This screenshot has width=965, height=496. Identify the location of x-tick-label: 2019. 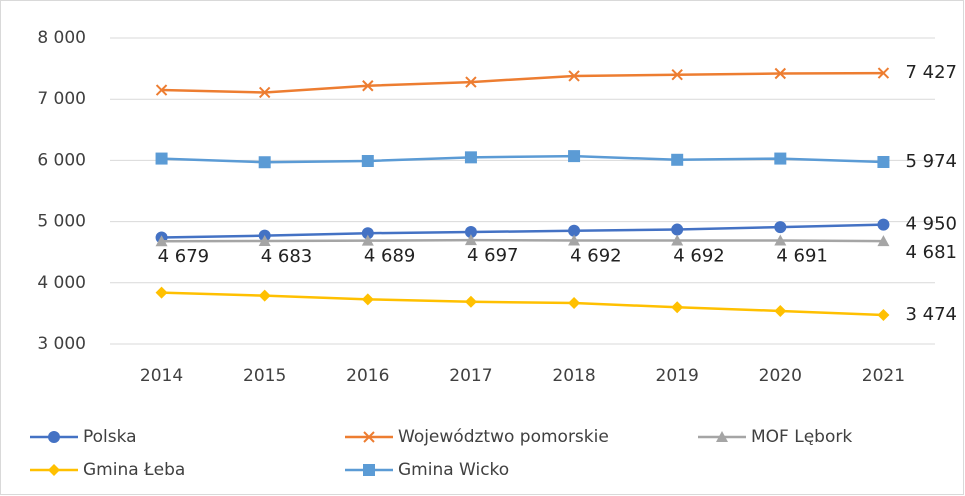
(677, 376).